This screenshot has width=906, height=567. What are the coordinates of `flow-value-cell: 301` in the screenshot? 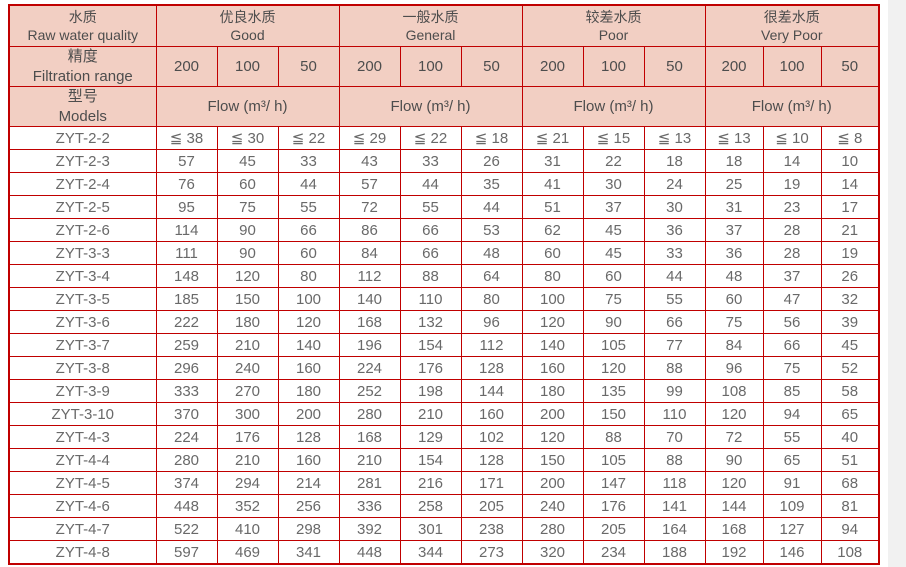 It's located at (430, 529).